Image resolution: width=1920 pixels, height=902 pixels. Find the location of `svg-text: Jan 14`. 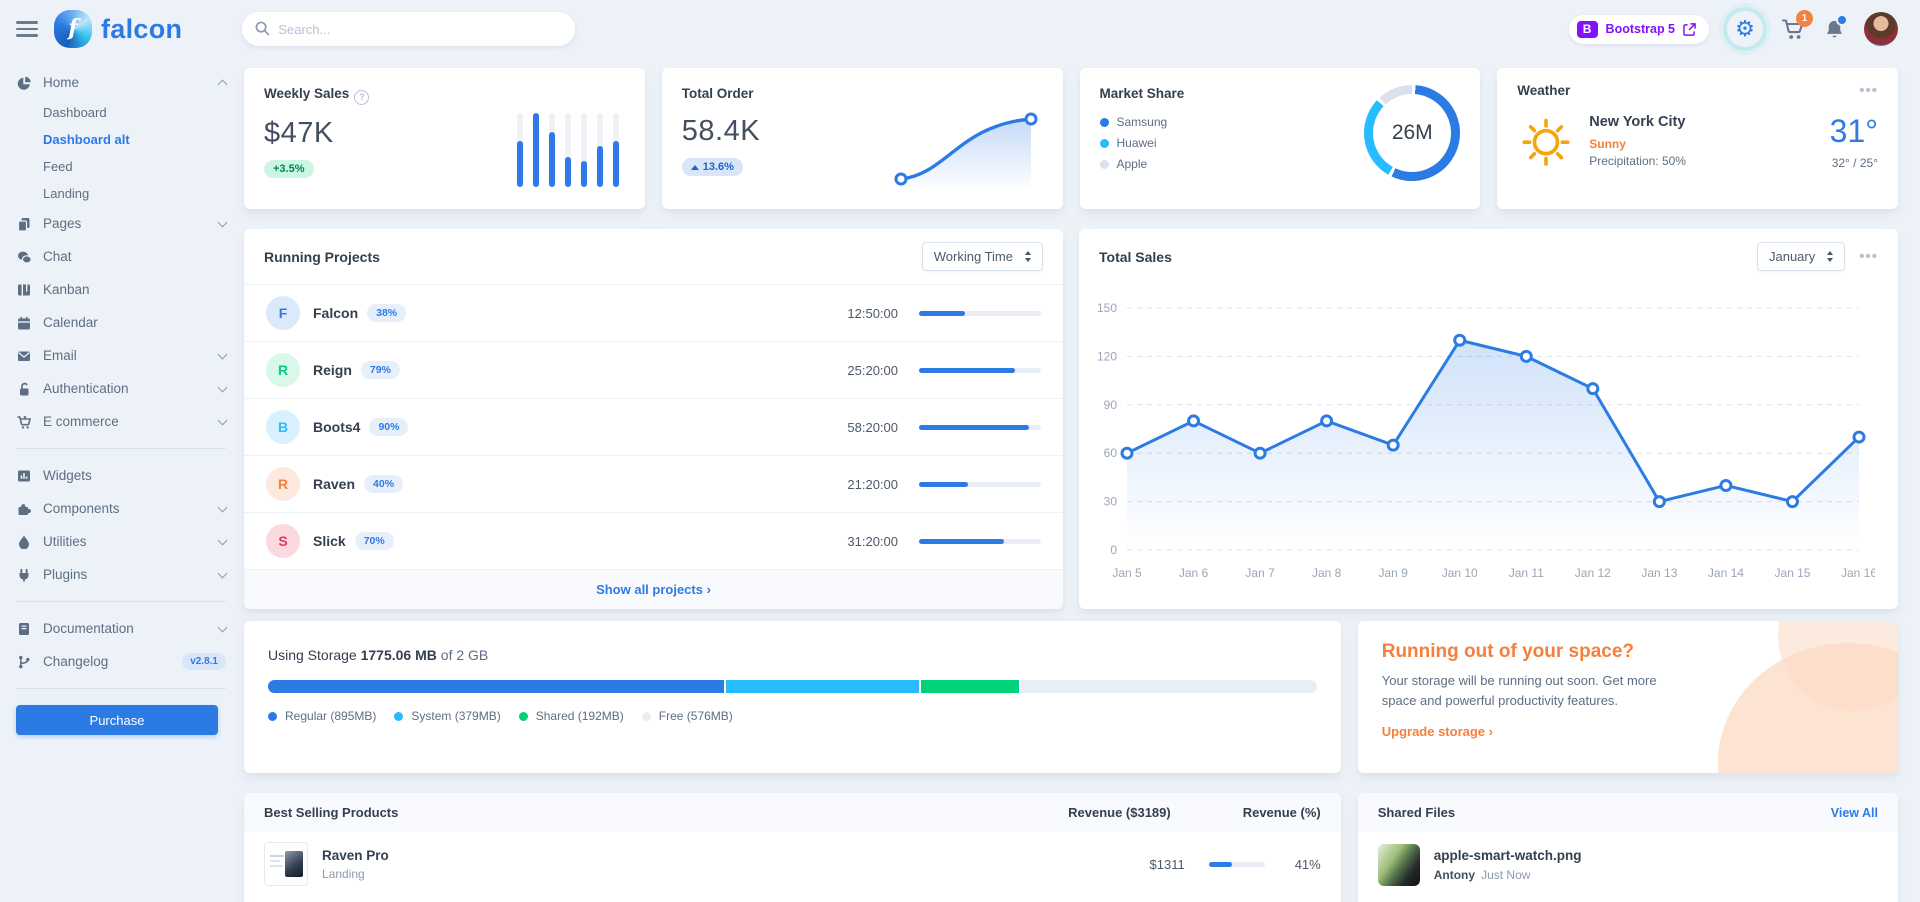

svg-text: Jan 14 is located at coordinates (1726, 573).